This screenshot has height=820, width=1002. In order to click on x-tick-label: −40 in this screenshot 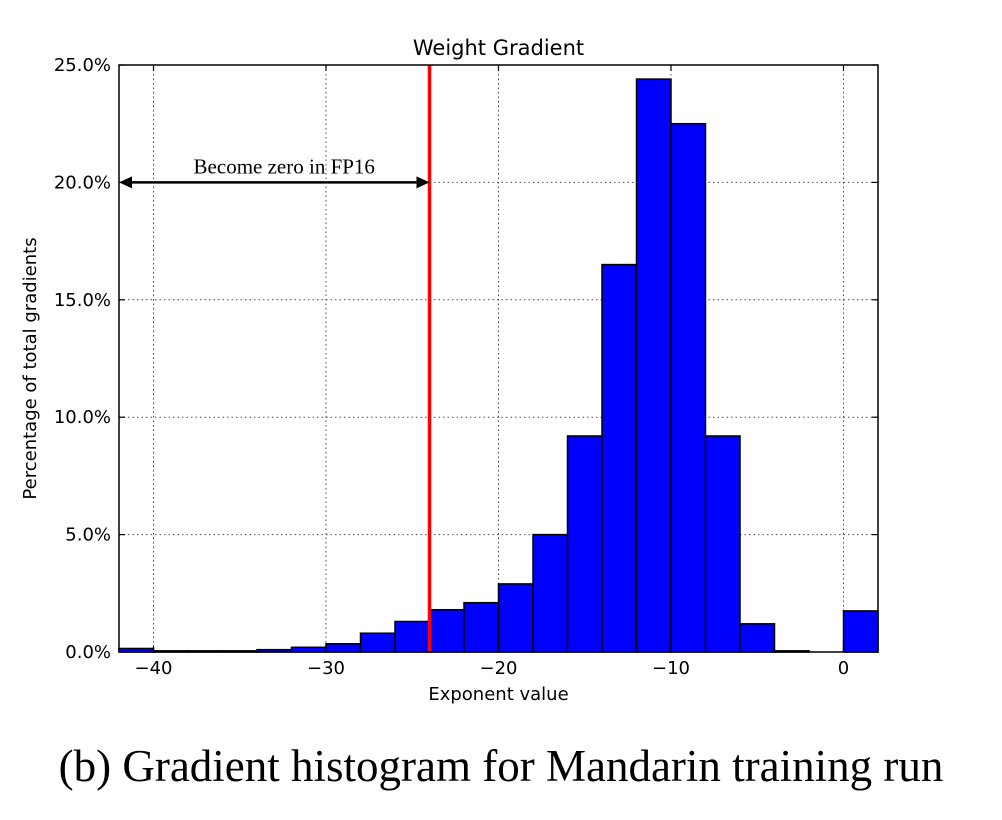, I will do `click(154, 668)`.